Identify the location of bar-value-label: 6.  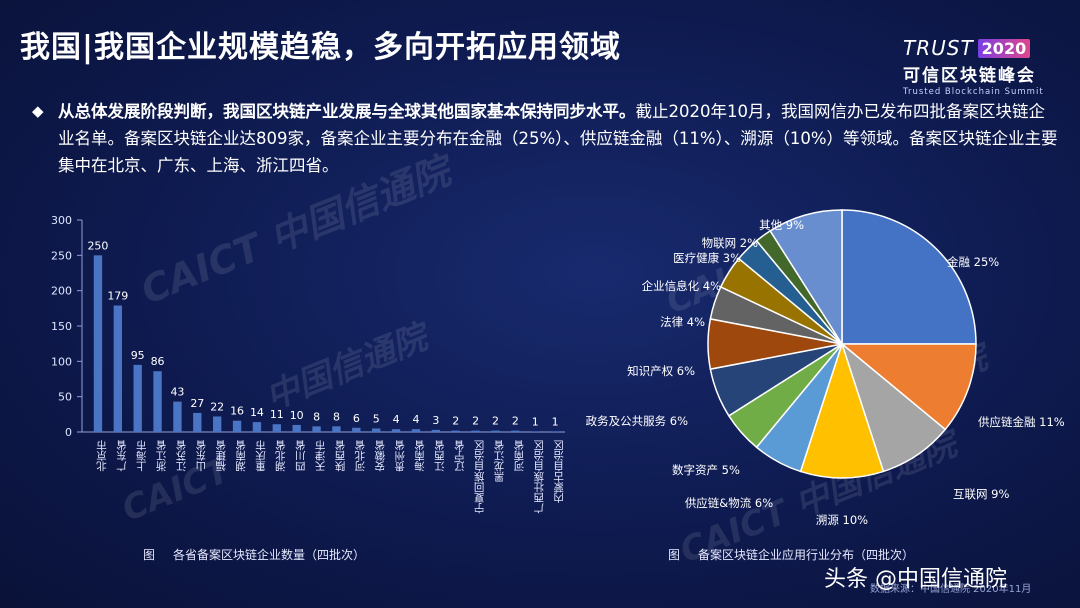
(356, 418).